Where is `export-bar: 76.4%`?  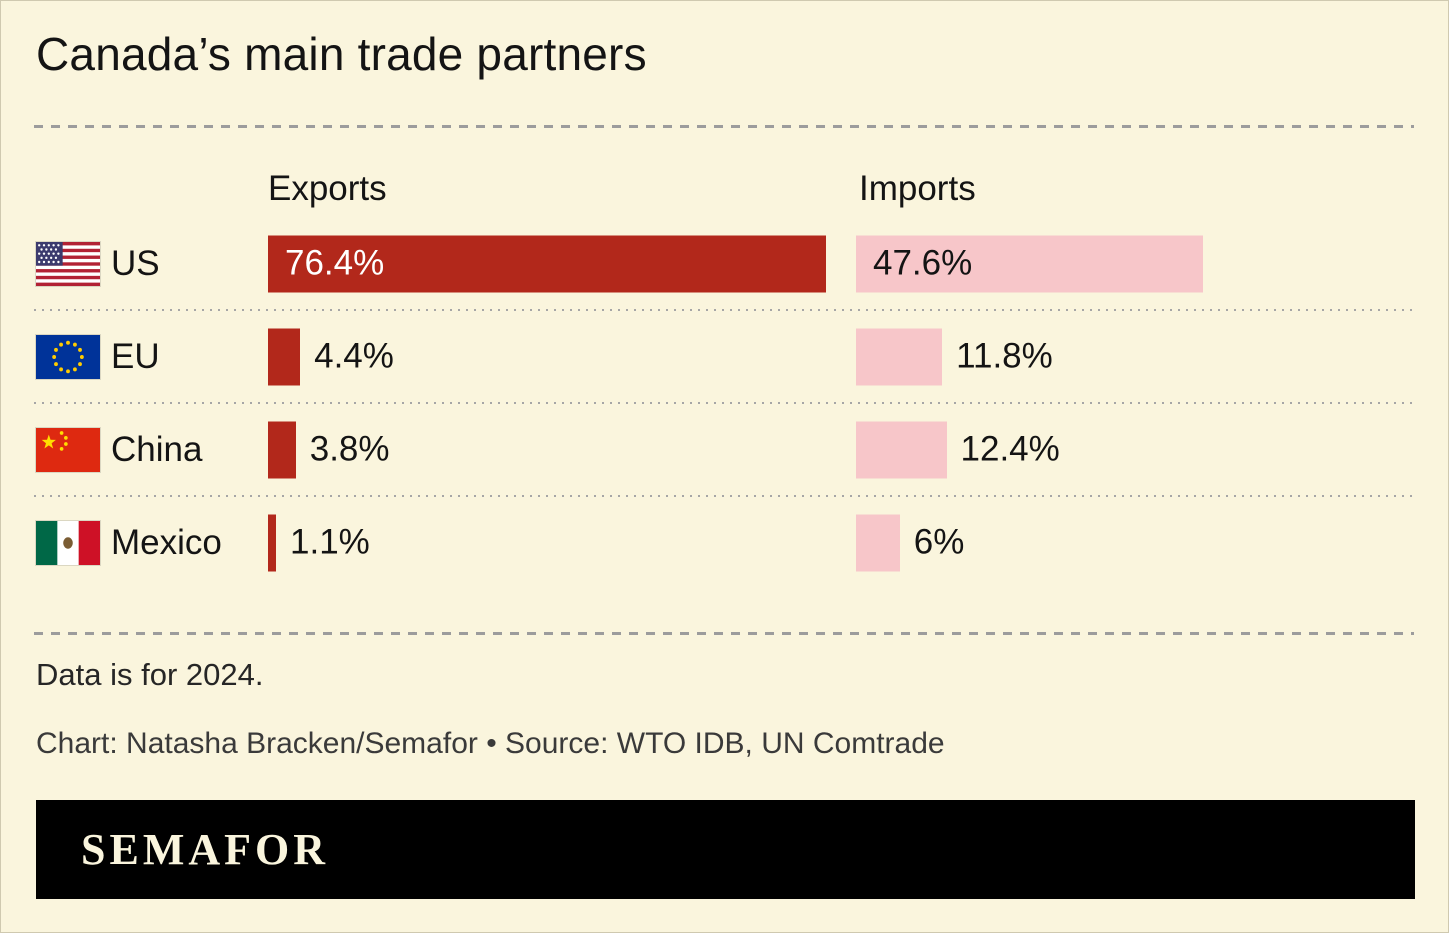 export-bar: 76.4% is located at coordinates (547, 263).